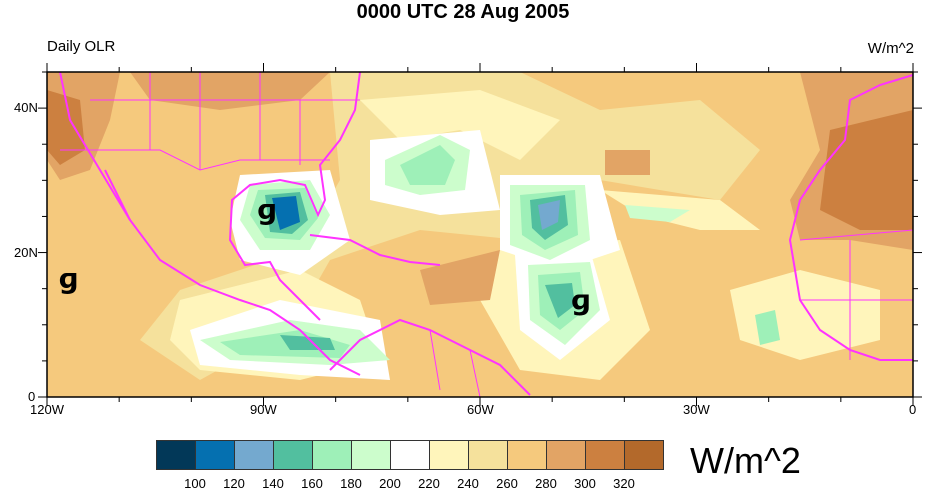 Image resolution: width=926 pixels, height=491 pixels. What do you see at coordinates (745, 460) in the screenshot?
I see `colorbar-units: W/m^2` at bounding box center [745, 460].